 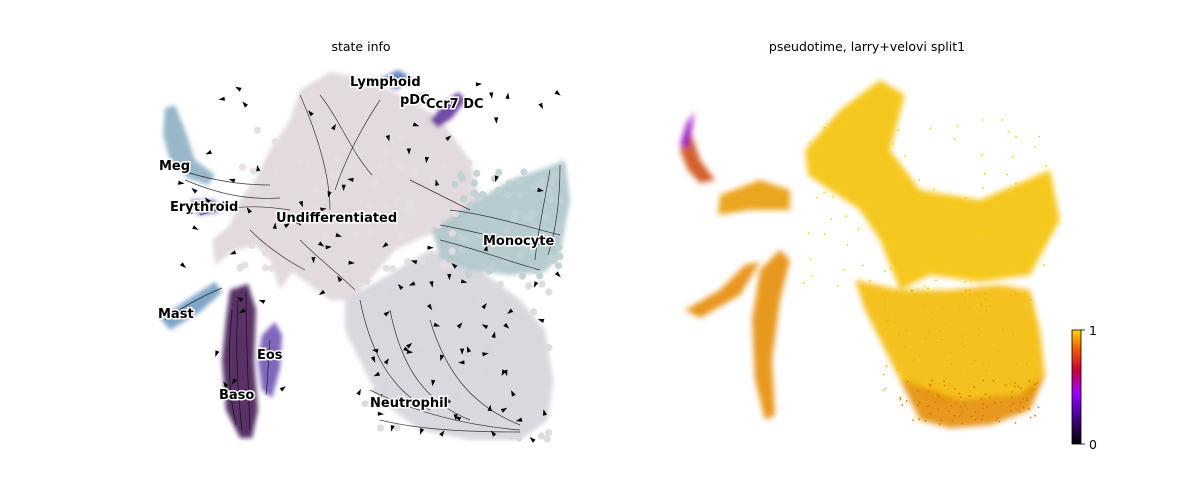 What do you see at coordinates (422, 98) in the screenshot?
I see `cluster-region-pdc` at bounding box center [422, 98].